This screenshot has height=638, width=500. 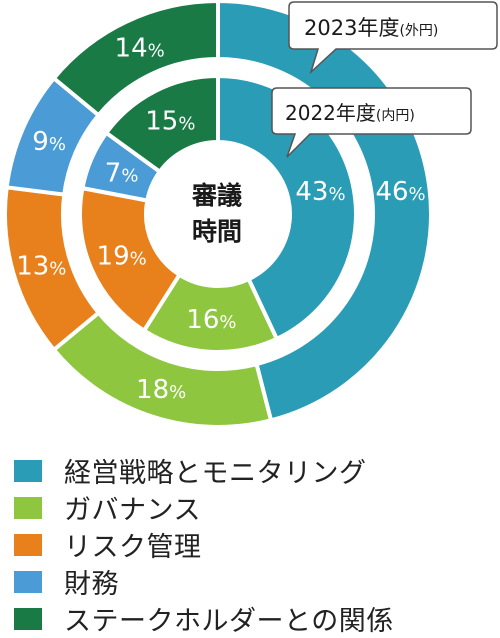 What do you see at coordinates (140, 49) in the screenshot?
I see `outer-label-stakeholder: 14%` at bounding box center [140, 49].